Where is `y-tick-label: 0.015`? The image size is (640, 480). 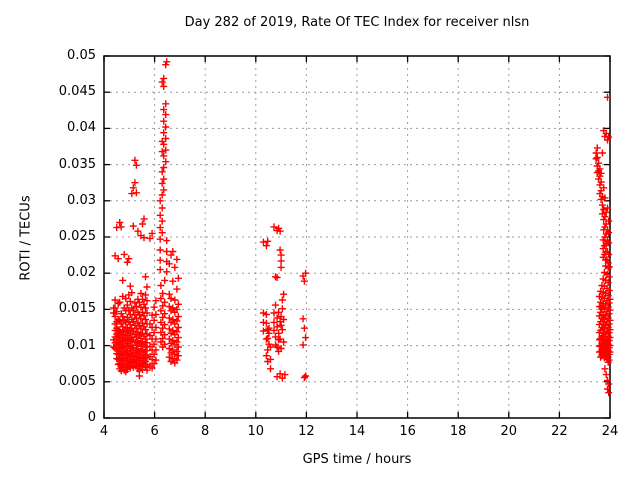 y-tick-label: 0.015 is located at coordinates (77, 309).